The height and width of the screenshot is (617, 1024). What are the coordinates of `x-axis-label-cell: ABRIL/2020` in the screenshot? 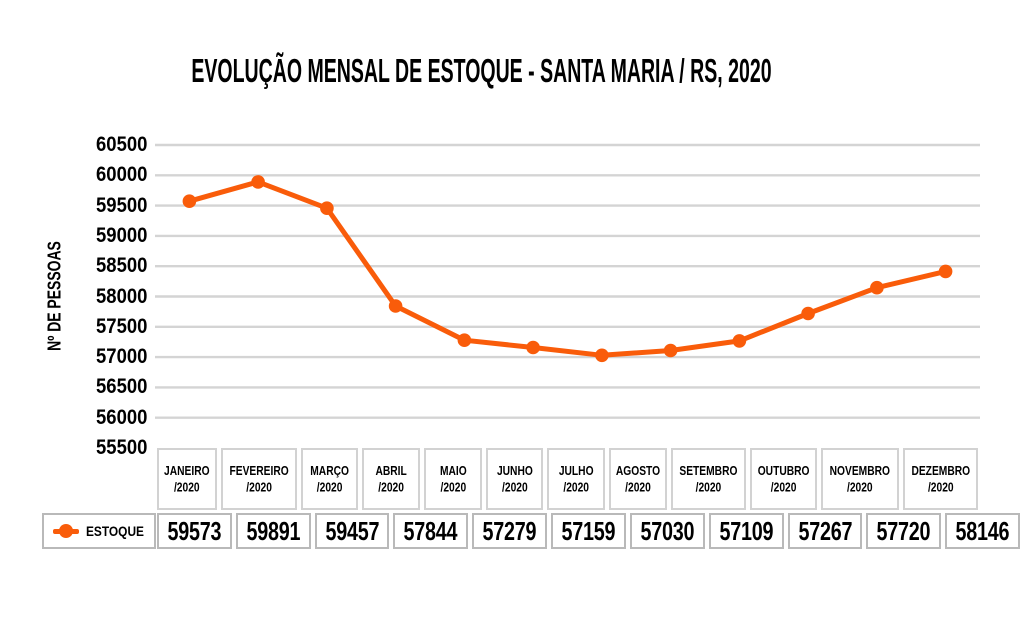 It's located at (391, 479).